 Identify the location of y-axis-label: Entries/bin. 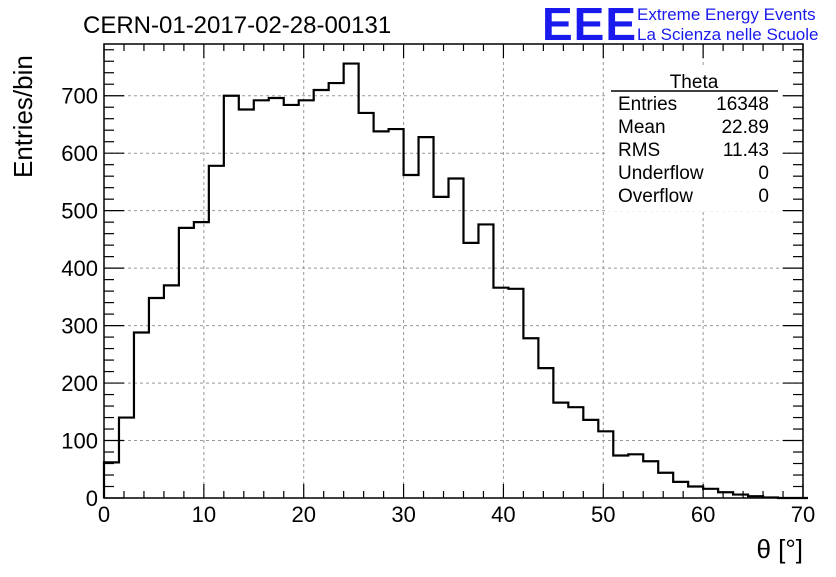
(23, 116).